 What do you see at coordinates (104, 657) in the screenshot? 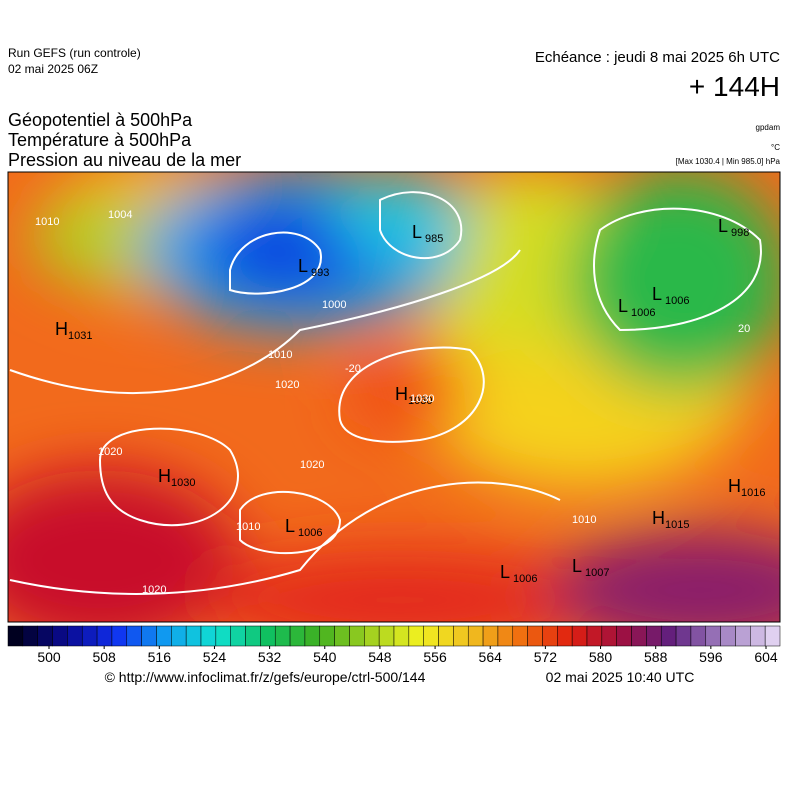
I see `colorbar-label: 508` at bounding box center [104, 657].